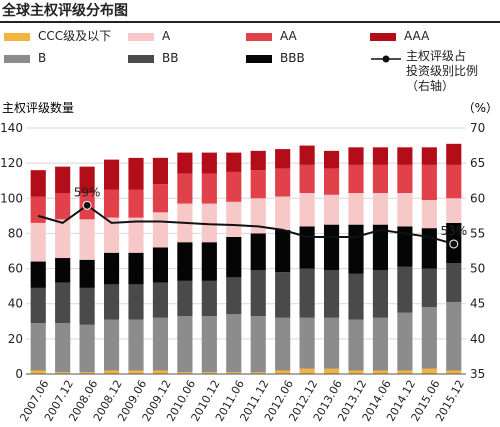 The height and width of the screenshot is (427, 500). What do you see at coordinates (477, 374) in the screenshot?
I see `right-tick-label: 35` at bounding box center [477, 374].